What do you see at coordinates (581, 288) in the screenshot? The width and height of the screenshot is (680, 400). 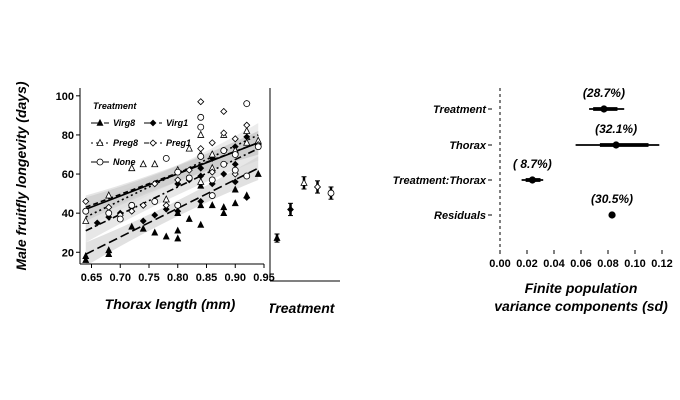 I see `variance-axis-label-line1: Finite population` at bounding box center [581, 288].